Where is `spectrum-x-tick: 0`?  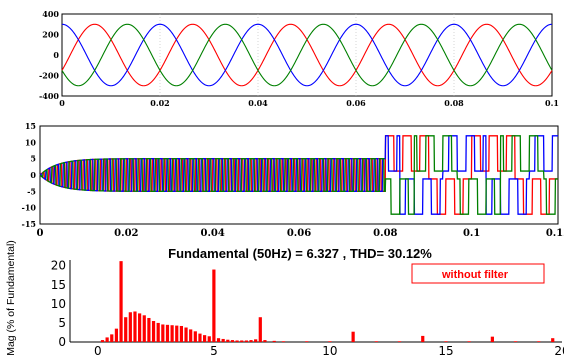
spectrum-x-tick: 0 is located at coordinates (98, 350).